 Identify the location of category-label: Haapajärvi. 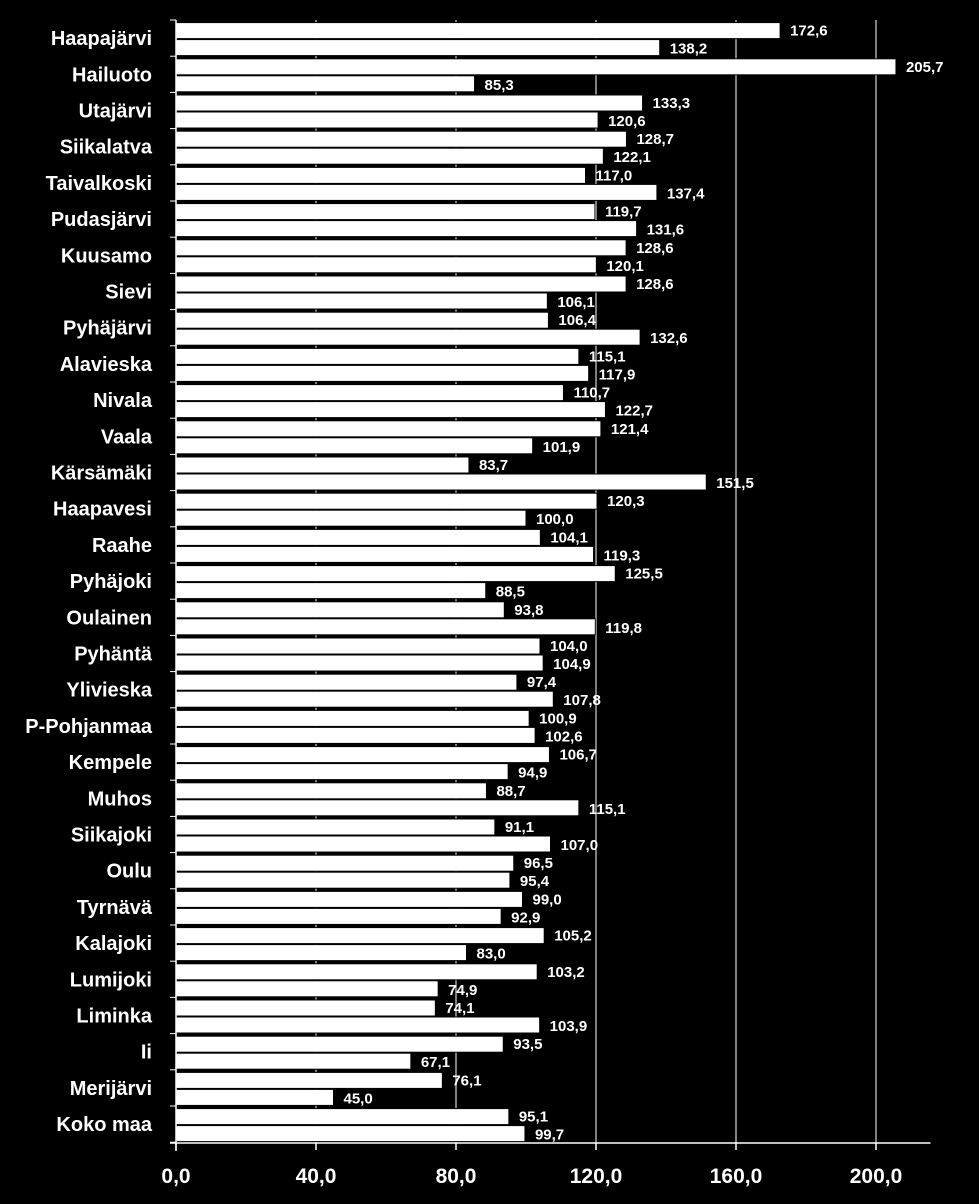
(101, 39).